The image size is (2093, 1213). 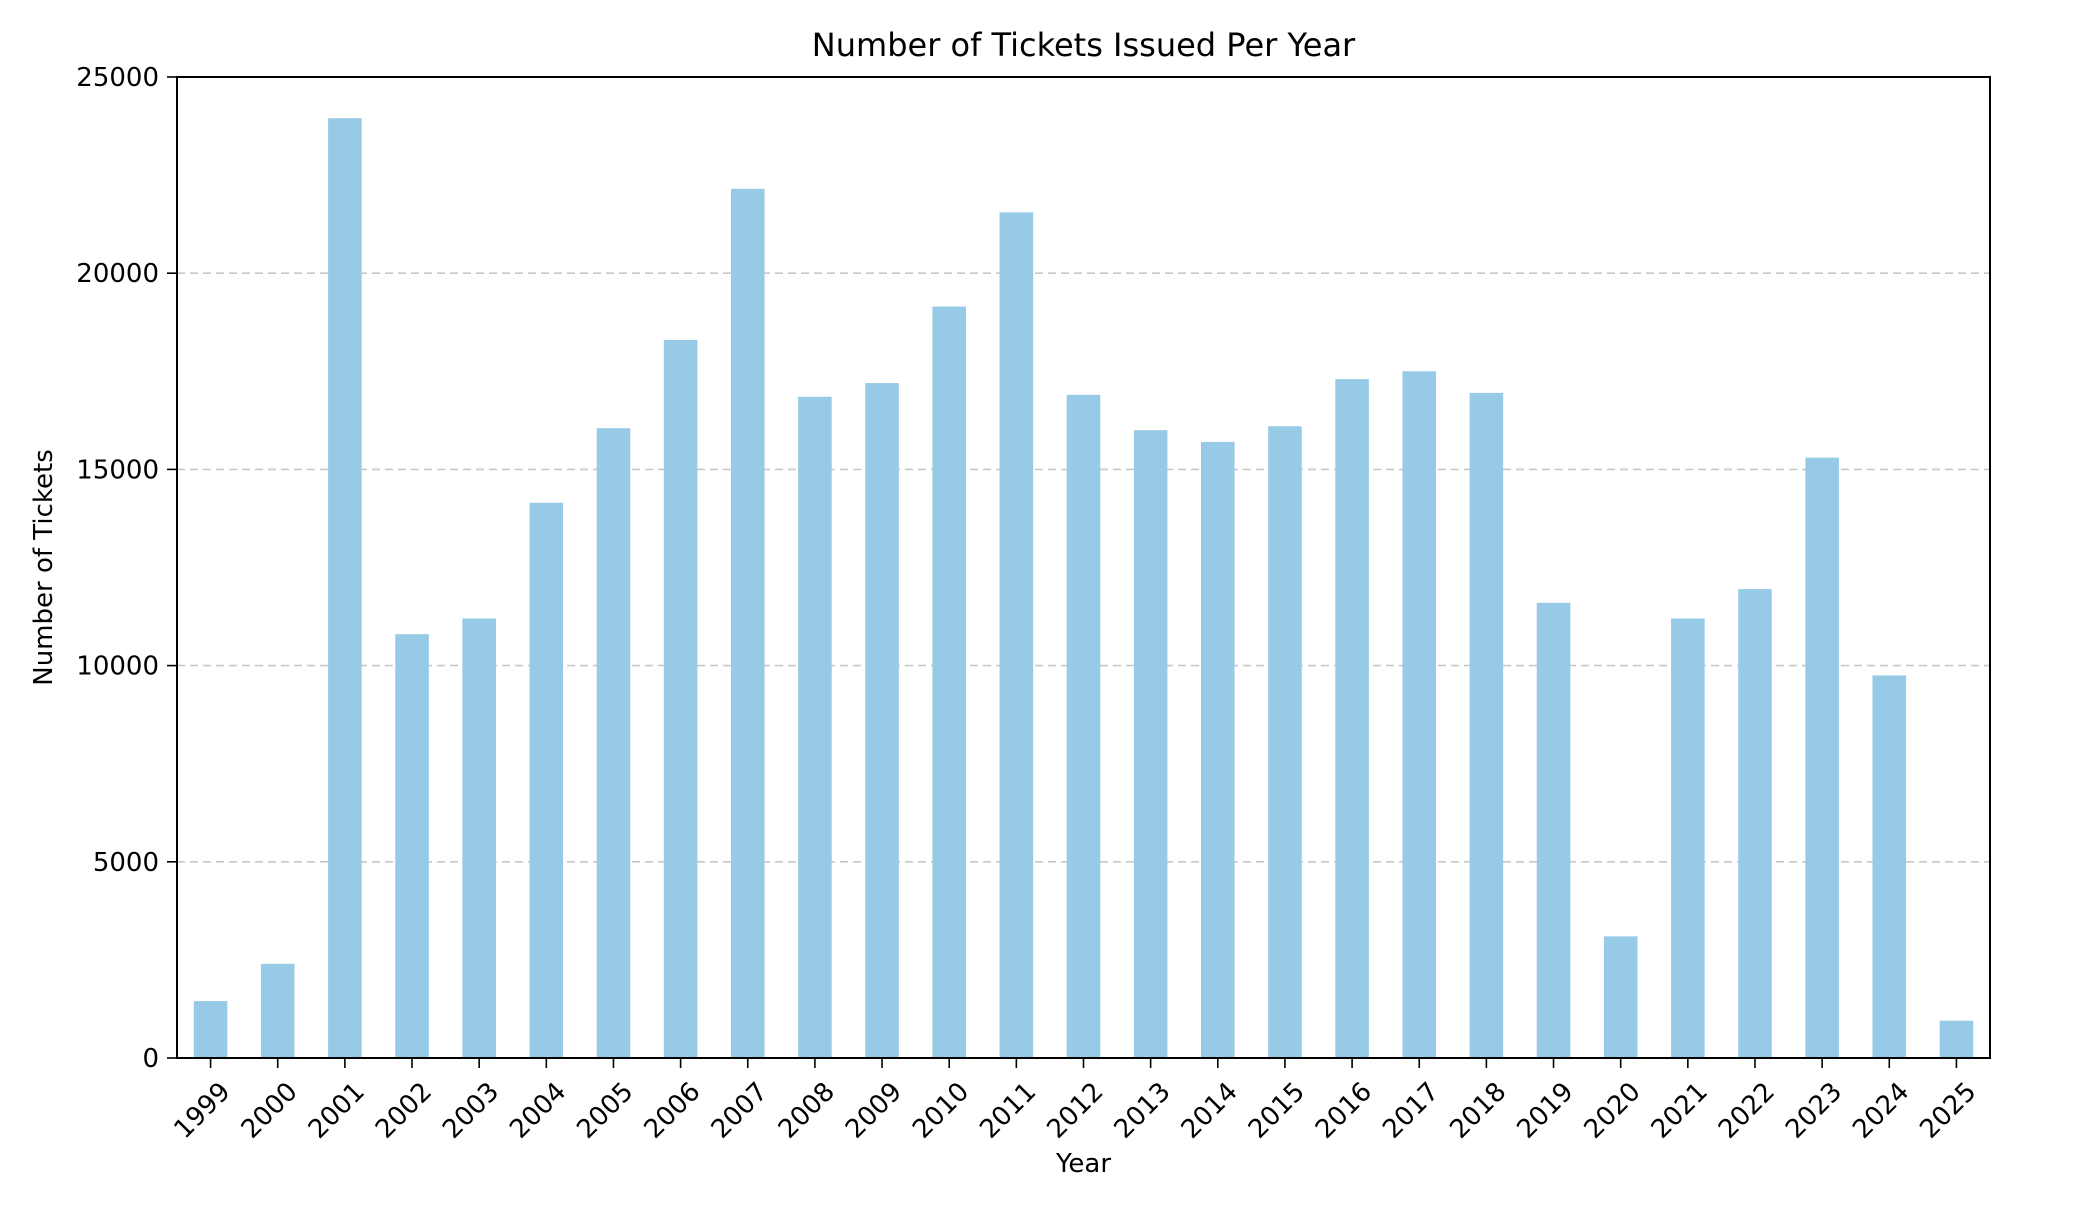 What do you see at coordinates (1881, 1111) in the screenshot?
I see `x-tick-label: 2024` at bounding box center [1881, 1111].